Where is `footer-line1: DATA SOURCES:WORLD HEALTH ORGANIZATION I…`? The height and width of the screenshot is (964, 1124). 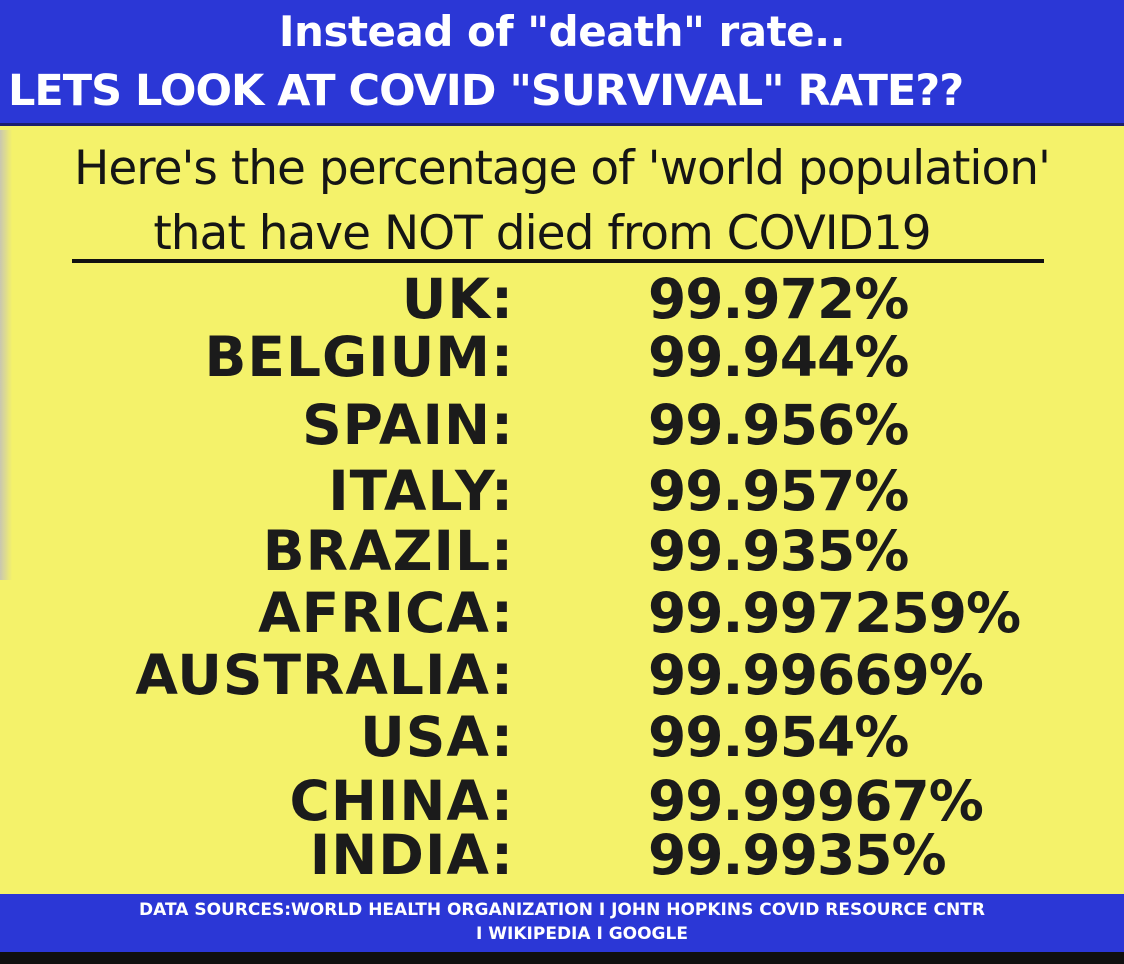
footer-line1: DATA SOURCES:WORLD HEALTH ORGANIZATION I… is located at coordinates (562, 910).